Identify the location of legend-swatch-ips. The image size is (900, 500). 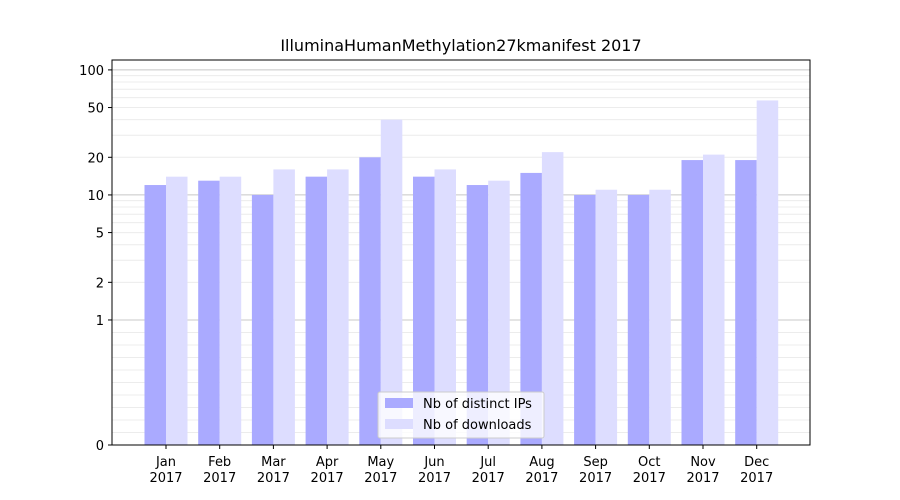
(399, 403).